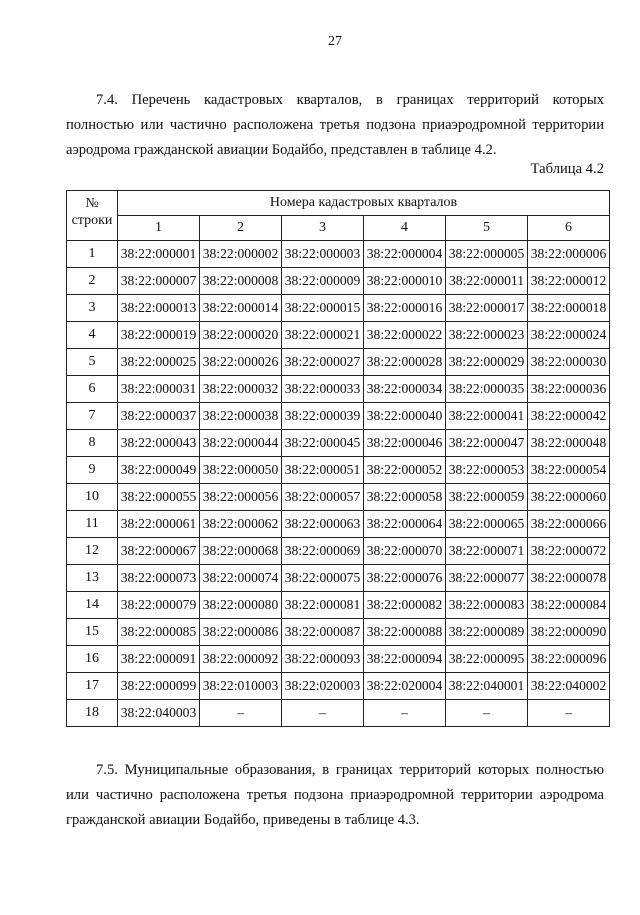  I want to click on cadastral-number-cell: 38:22:040003, so click(158, 713).